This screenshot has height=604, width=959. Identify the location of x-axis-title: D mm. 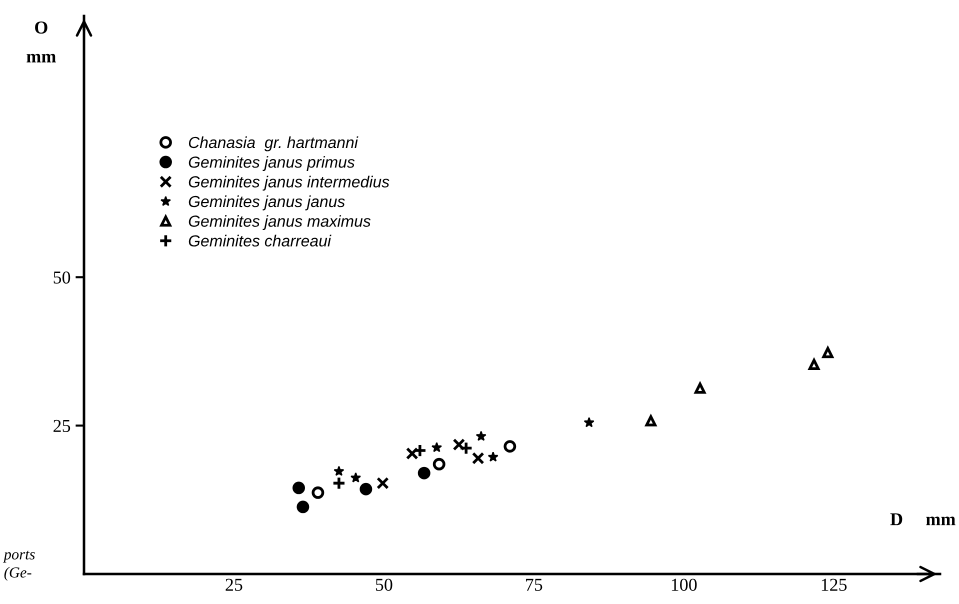
(923, 519).